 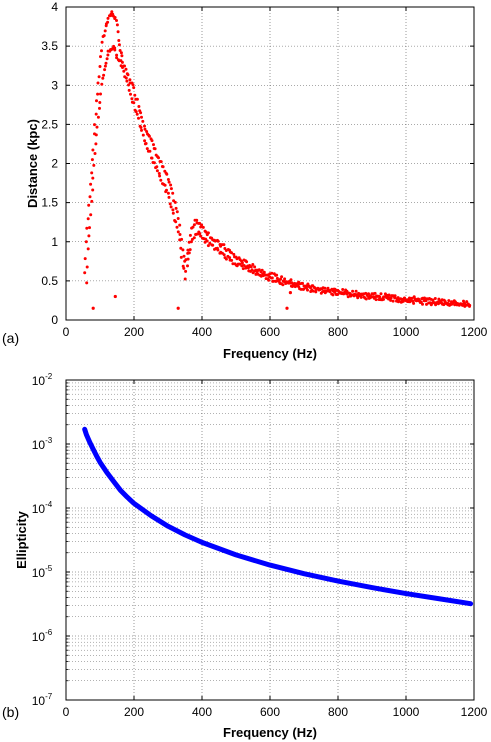 I want to click on x-tick-label-a: 1000, so click(x=406, y=332).